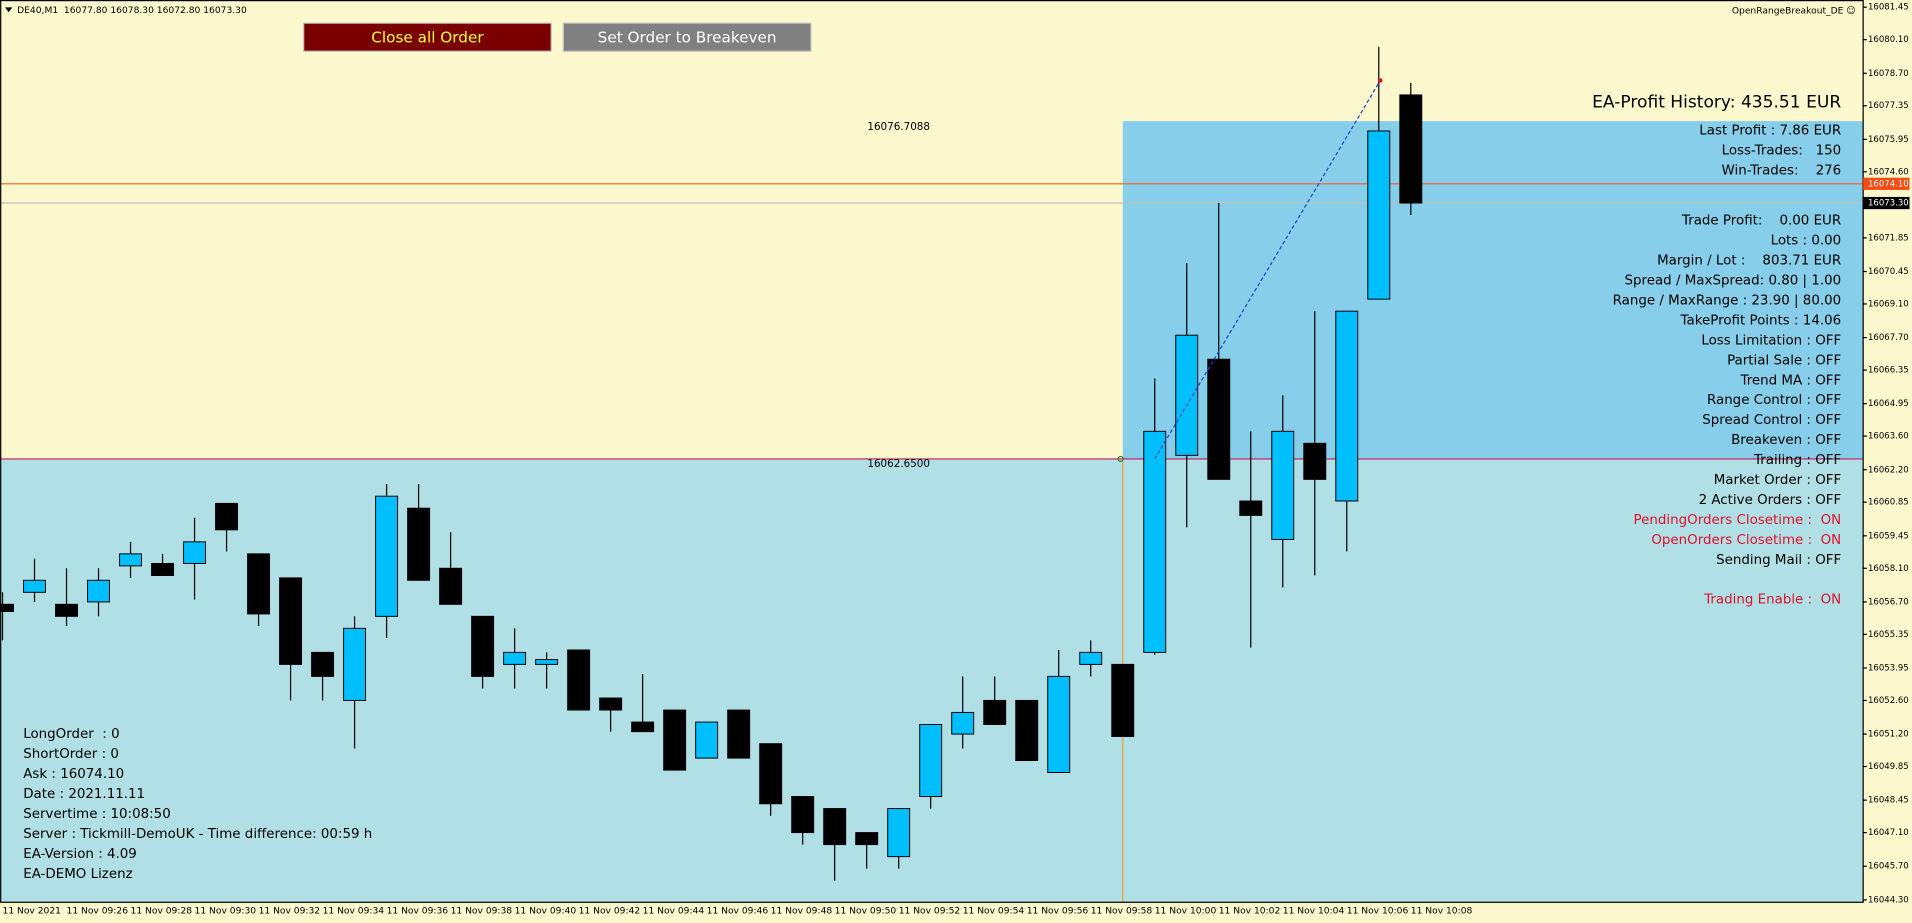 This screenshot has height=923, width=1912. What do you see at coordinates (1716, 102) in the screenshot?
I see `profit-history: EA-Profit History: 435.51 EUR` at bounding box center [1716, 102].